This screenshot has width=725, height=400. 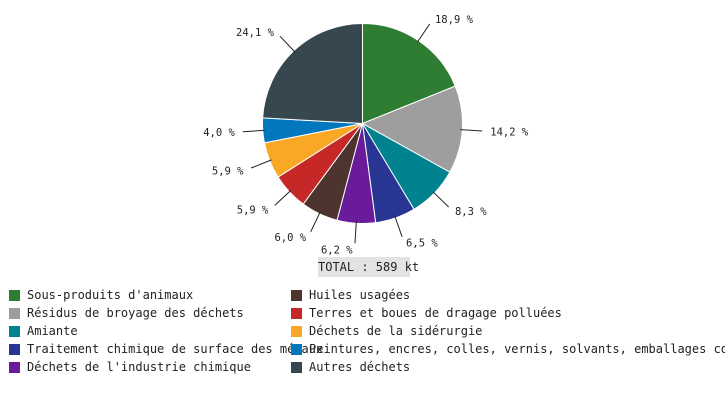 What do you see at coordinates (509, 132) in the screenshot?
I see `slice-percent-label: 14,2 %` at bounding box center [509, 132].